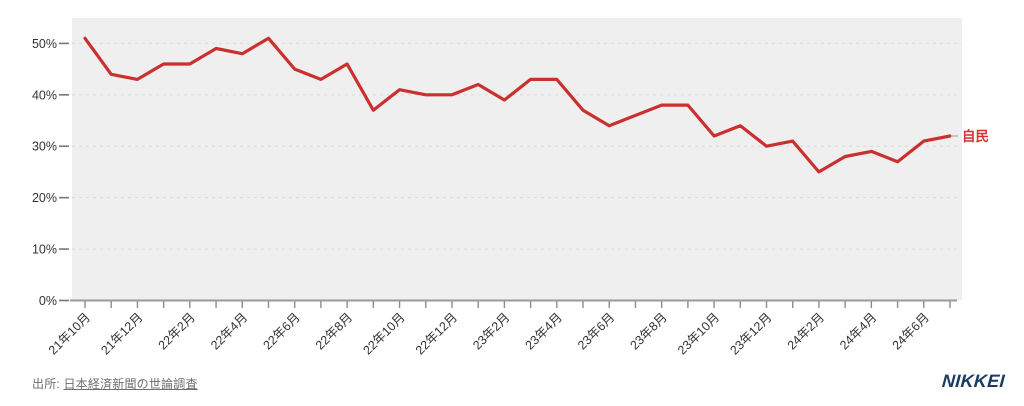 The image size is (1024, 406). Describe the element at coordinates (44, 44) in the screenshot. I see `y-axis-label: 50%` at that location.